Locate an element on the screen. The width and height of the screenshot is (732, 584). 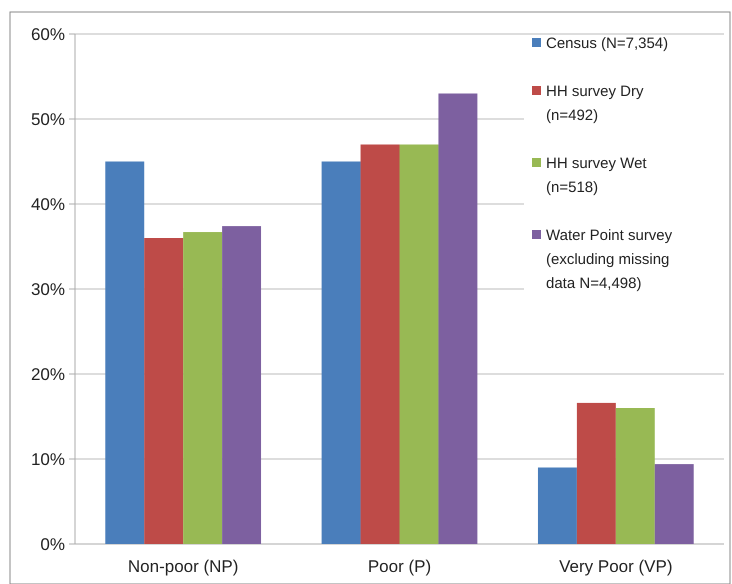
x-tick-label: Very Poor (VP) is located at coordinates (616, 566).